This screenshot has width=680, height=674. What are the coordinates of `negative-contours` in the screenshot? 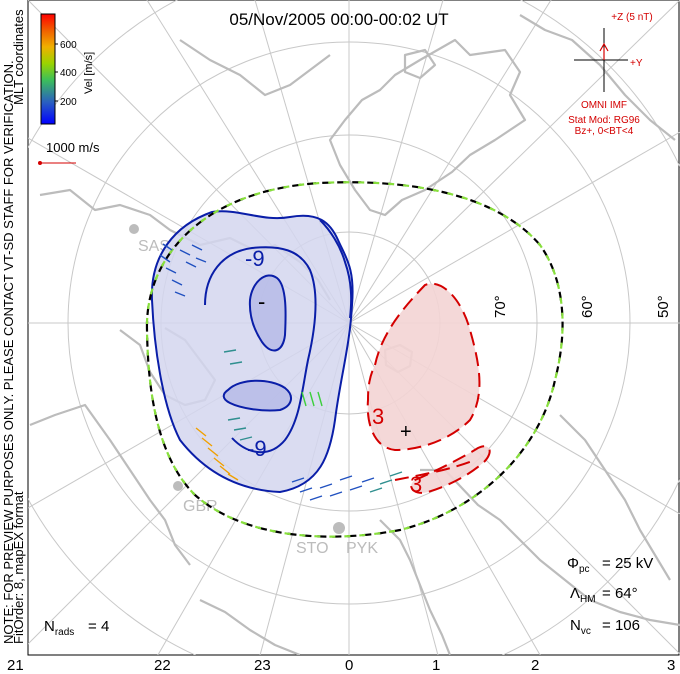 It's located at (252, 352).